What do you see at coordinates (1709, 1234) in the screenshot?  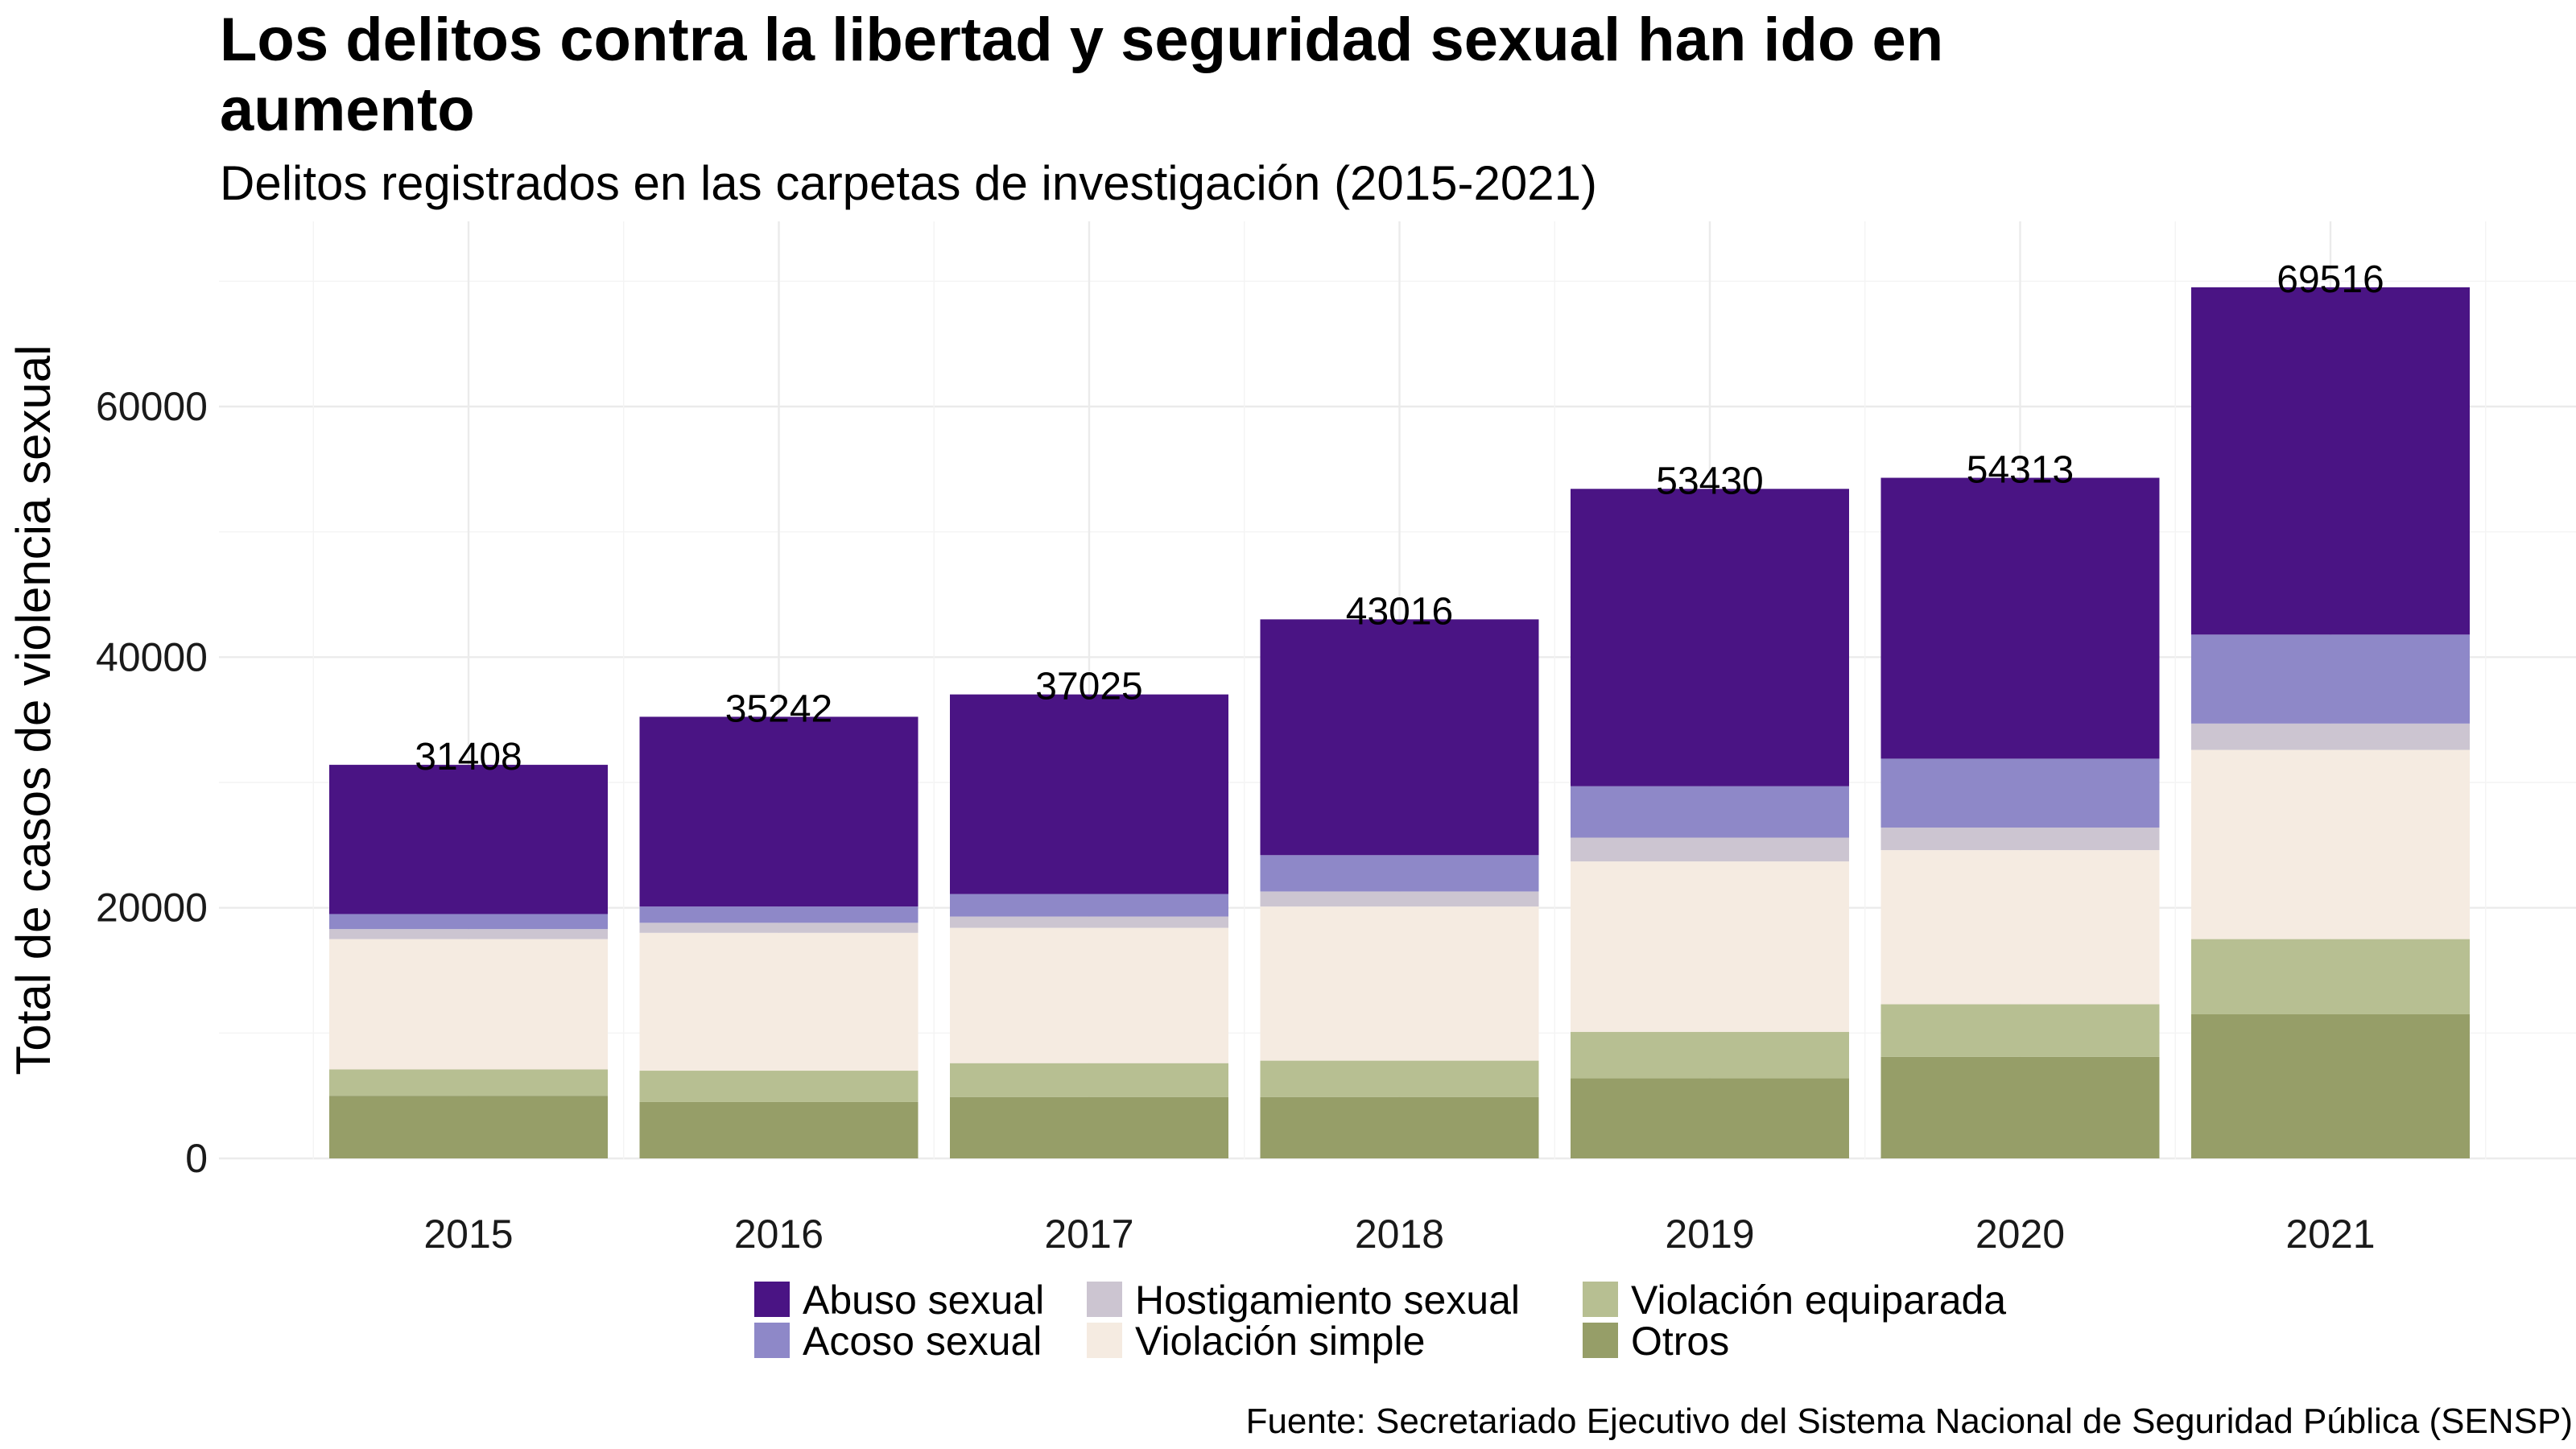 I see `x-tick-label-2019: 2019` at bounding box center [1709, 1234].